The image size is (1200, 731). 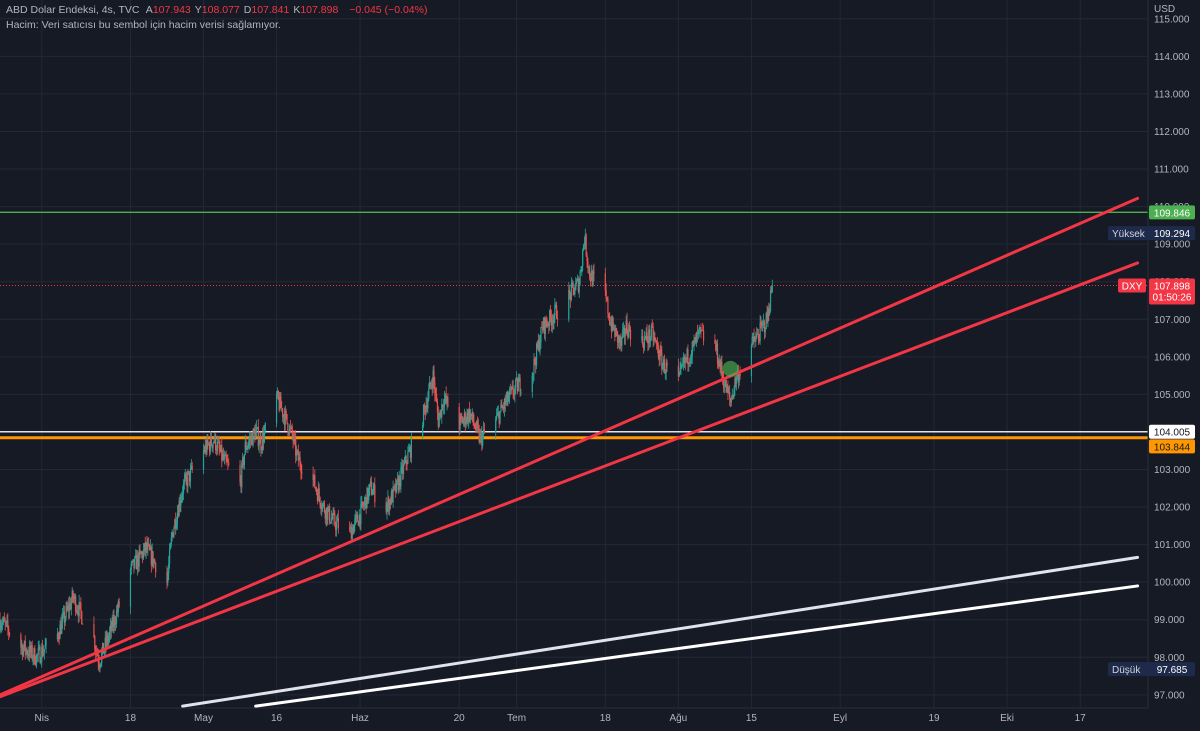 What do you see at coordinates (1174, 365) in the screenshot?
I see `price-axis-background` at bounding box center [1174, 365].